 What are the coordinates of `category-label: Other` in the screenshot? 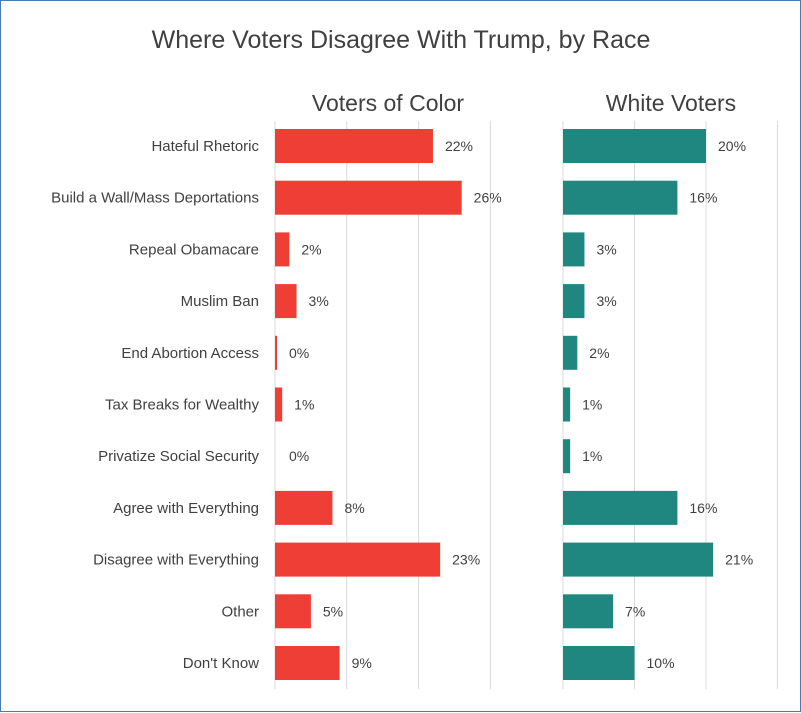 It's located at (240, 611).